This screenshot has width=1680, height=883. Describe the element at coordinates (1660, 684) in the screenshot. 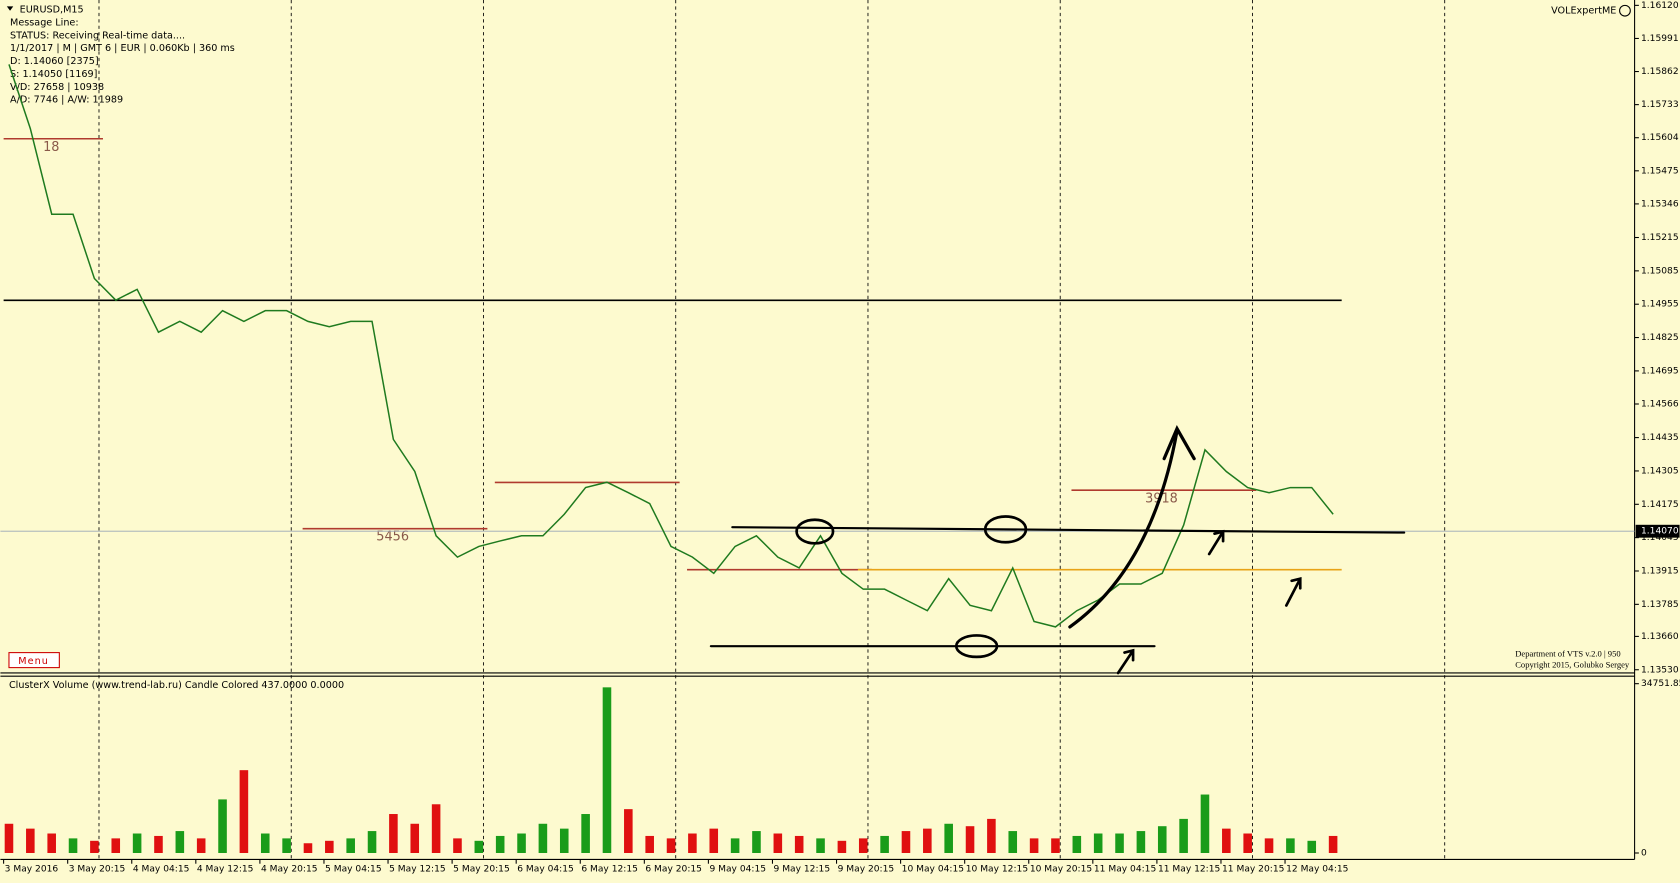

I see `y-tick-label: 34751.85` at that location.